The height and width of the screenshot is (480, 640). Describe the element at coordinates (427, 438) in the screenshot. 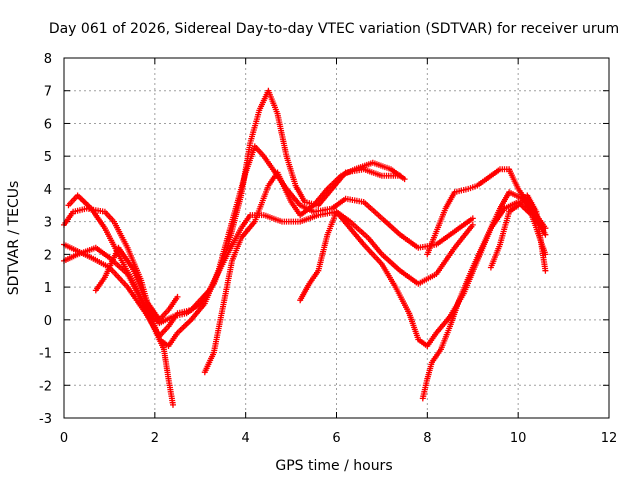

I see `x-tick-label: 8` at that location.